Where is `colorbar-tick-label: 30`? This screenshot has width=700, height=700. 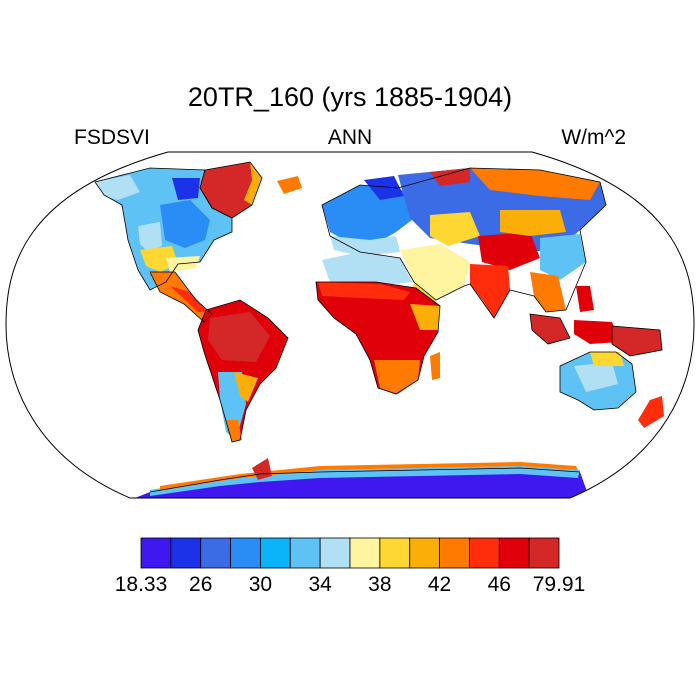
colorbar-tick-label: 30 is located at coordinates (260, 584).